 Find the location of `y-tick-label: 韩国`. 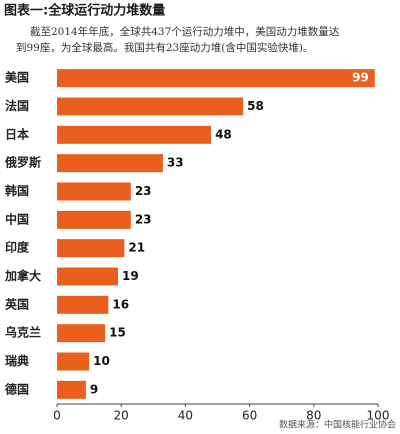

y-tick-label: 韩国 is located at coordinates (17, 190).